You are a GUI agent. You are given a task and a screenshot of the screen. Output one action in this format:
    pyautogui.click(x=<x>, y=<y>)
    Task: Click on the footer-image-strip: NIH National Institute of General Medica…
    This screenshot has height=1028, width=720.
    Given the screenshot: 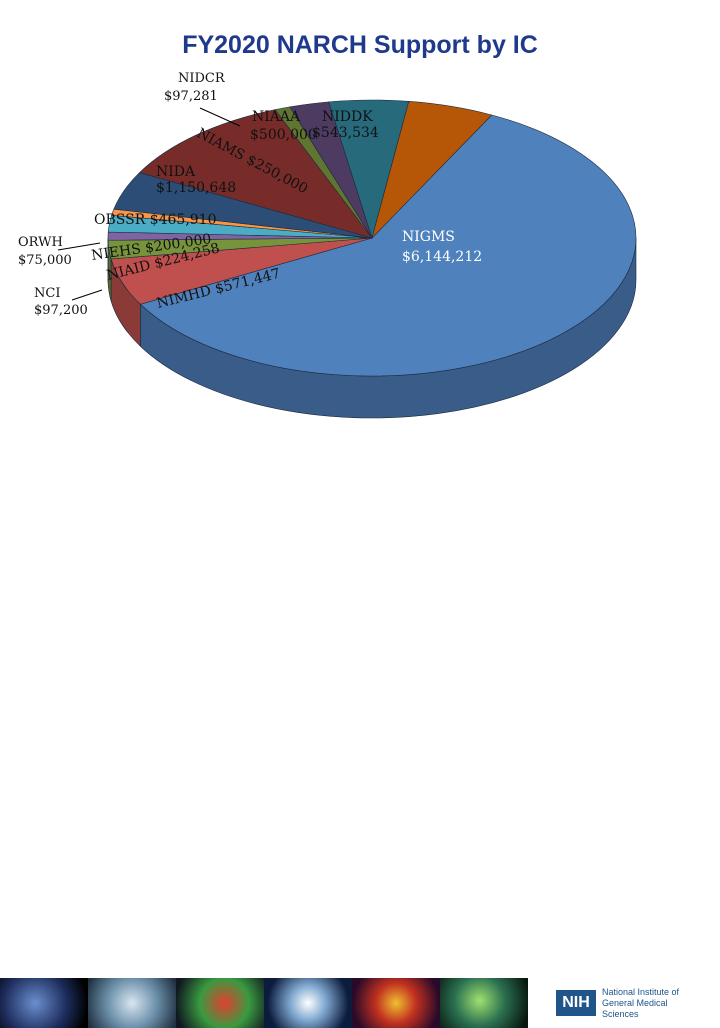 What is the action you would take?
    pyautogui.click(x=360, y=514)
    